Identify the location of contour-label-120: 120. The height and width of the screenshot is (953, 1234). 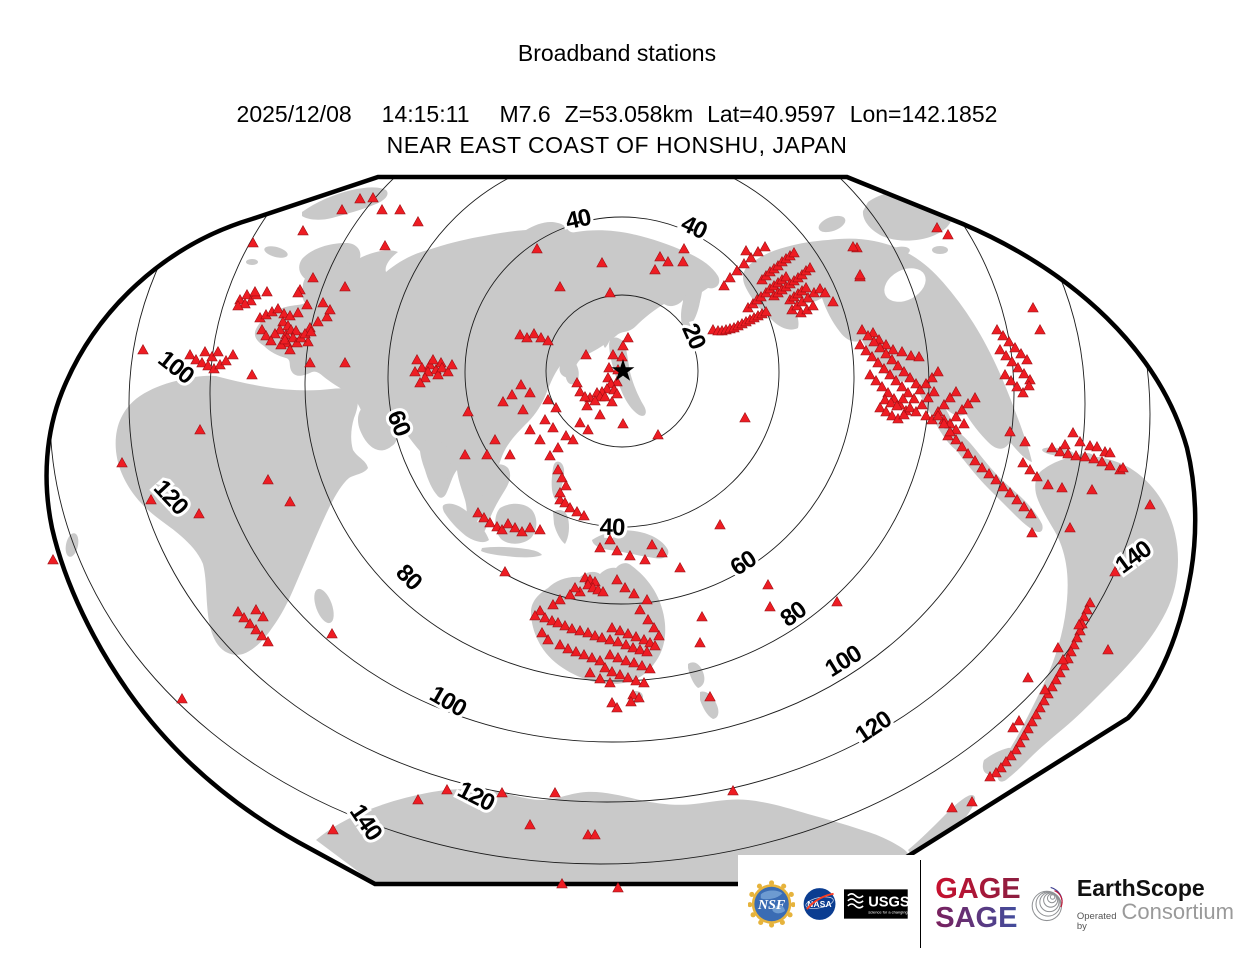
(873, 727).